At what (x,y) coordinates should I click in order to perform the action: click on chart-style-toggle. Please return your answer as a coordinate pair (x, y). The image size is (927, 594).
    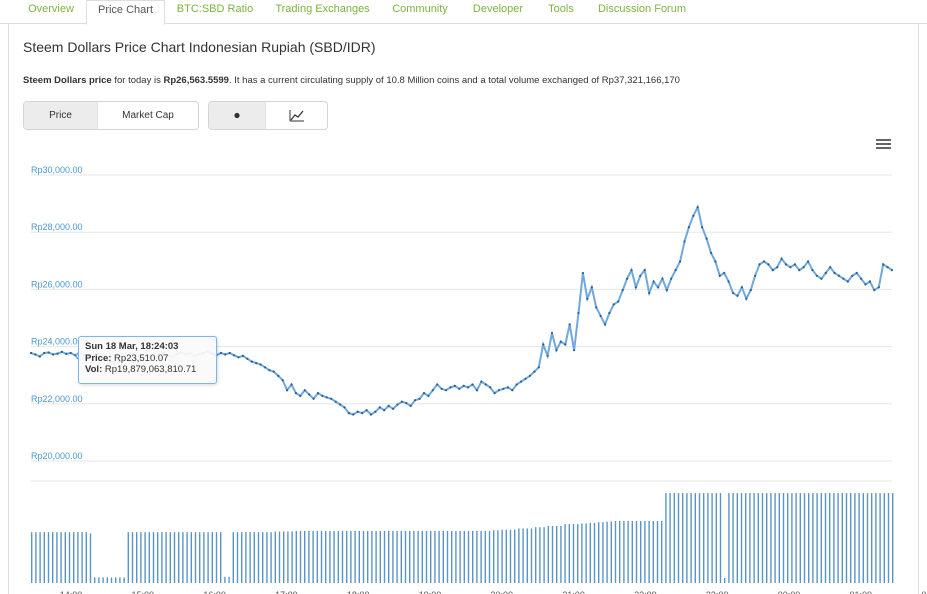
    Looking at the image, I should click on (268, 115).